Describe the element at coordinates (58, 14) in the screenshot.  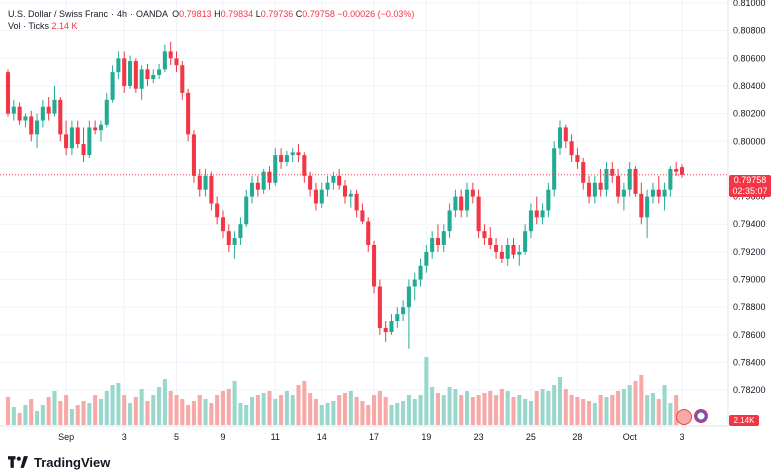
I see `symbol-name: U.S. Dollar / Swiss Franc` at that location.